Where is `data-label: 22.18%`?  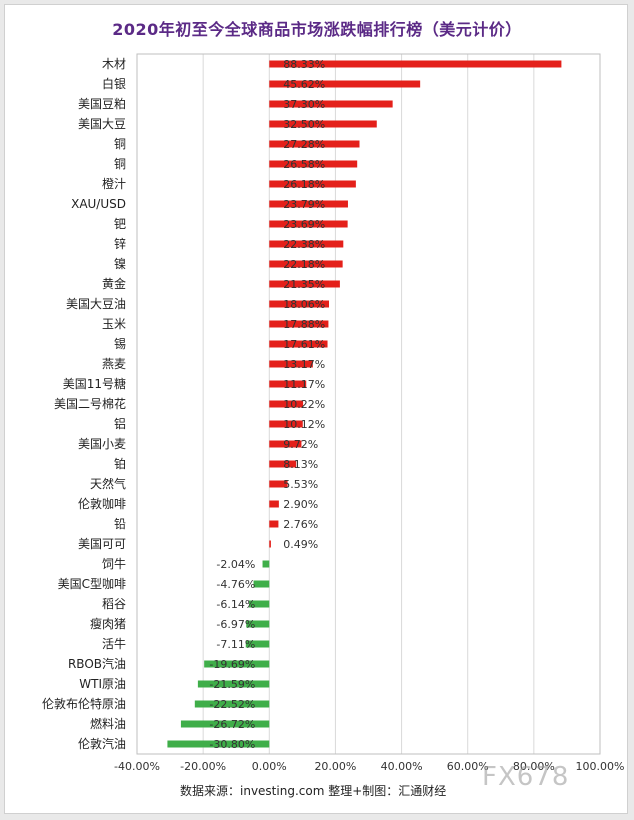
data-label: 22.18% is located at coordinates (304, 264).